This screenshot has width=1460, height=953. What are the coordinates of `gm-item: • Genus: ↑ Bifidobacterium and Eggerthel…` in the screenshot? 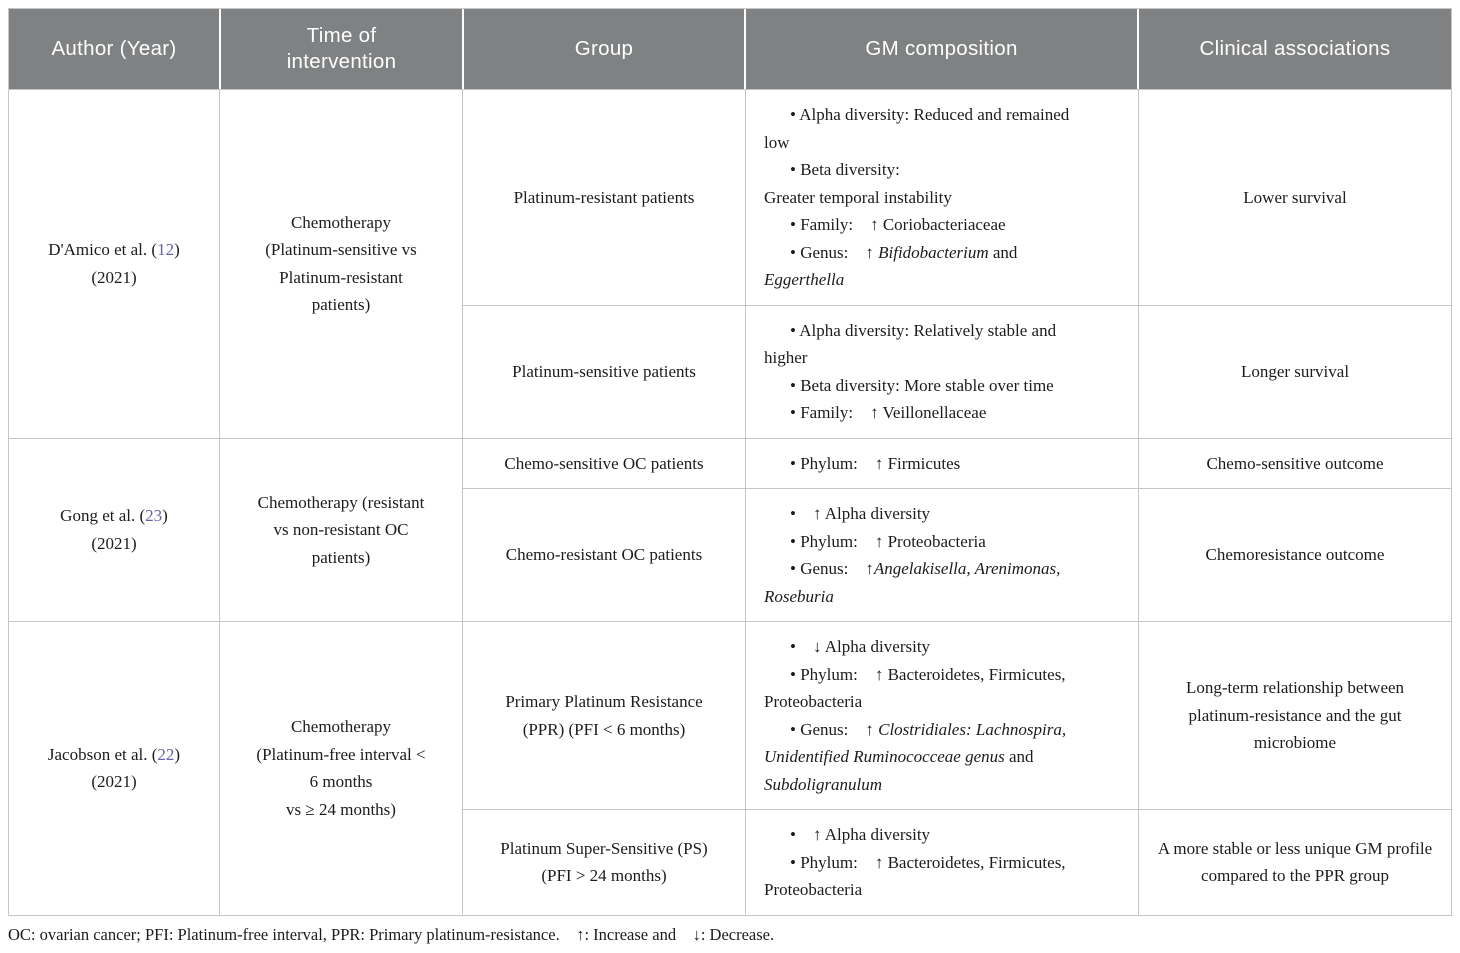 It's located at (944, 266).